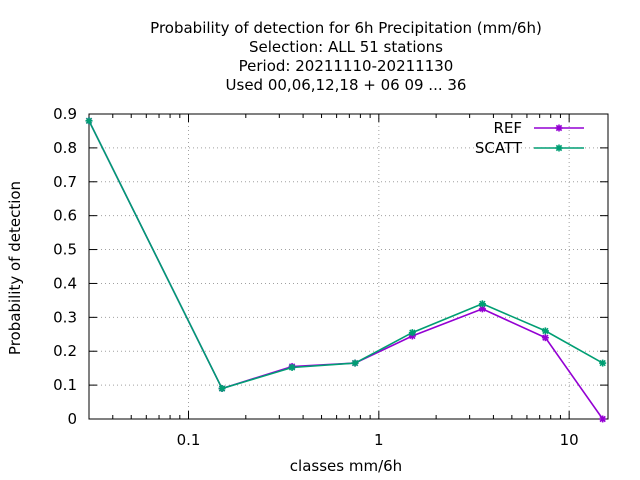 The image size is (640, 480). What do you see at coordinates (65, 216) in the screenshot?
I see `y-tick-label: 0.6` at bounding box center [65, 216].